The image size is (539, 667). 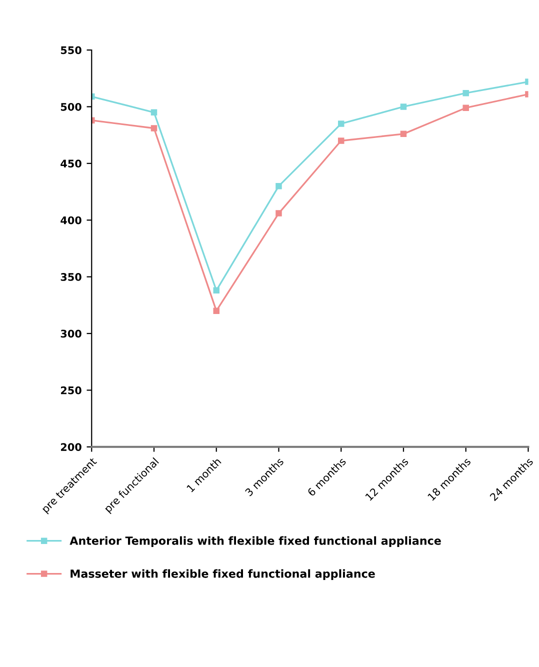 What do you see at coordinates (71, 50) in the screenshot?
I see `y-tick-label: 550` at bounding box center [71, 50].